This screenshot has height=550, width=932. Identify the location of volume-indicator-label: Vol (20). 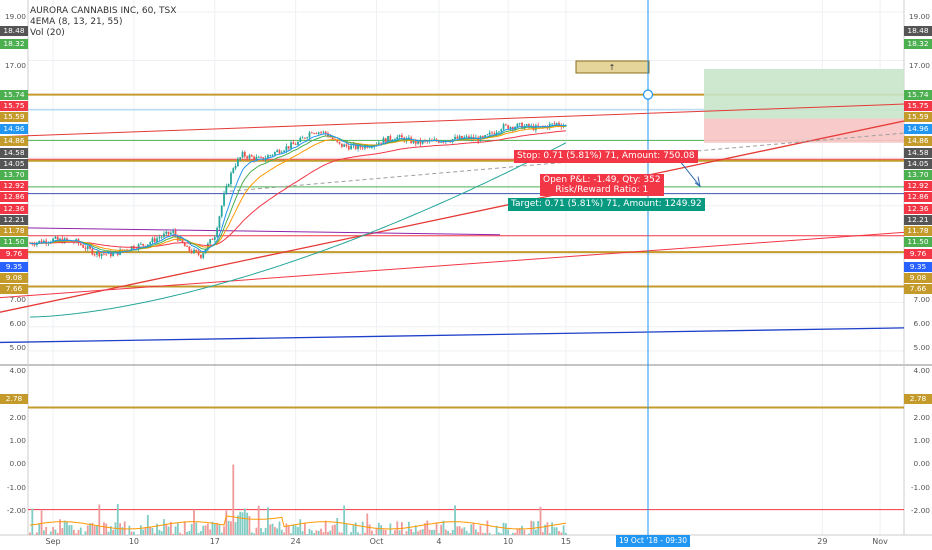
(47, 33).